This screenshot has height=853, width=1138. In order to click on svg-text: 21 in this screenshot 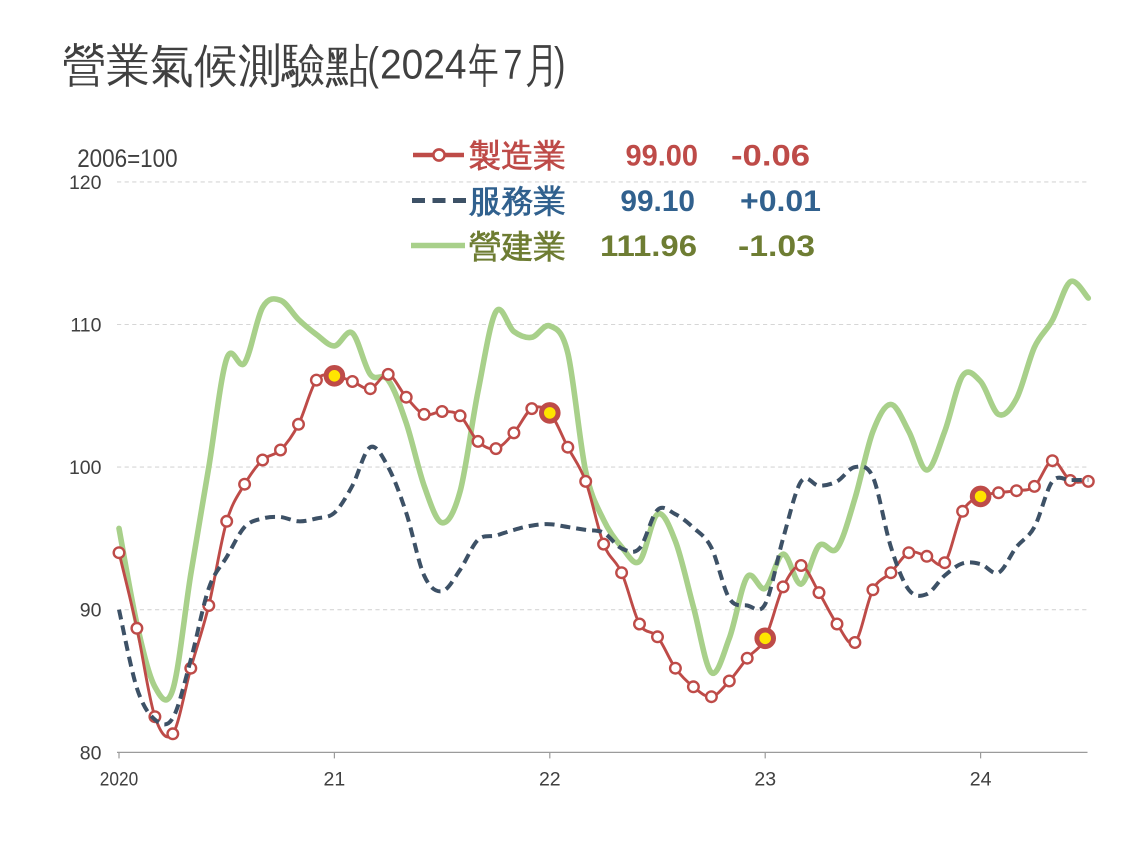, I will do `click(335, 780)`.